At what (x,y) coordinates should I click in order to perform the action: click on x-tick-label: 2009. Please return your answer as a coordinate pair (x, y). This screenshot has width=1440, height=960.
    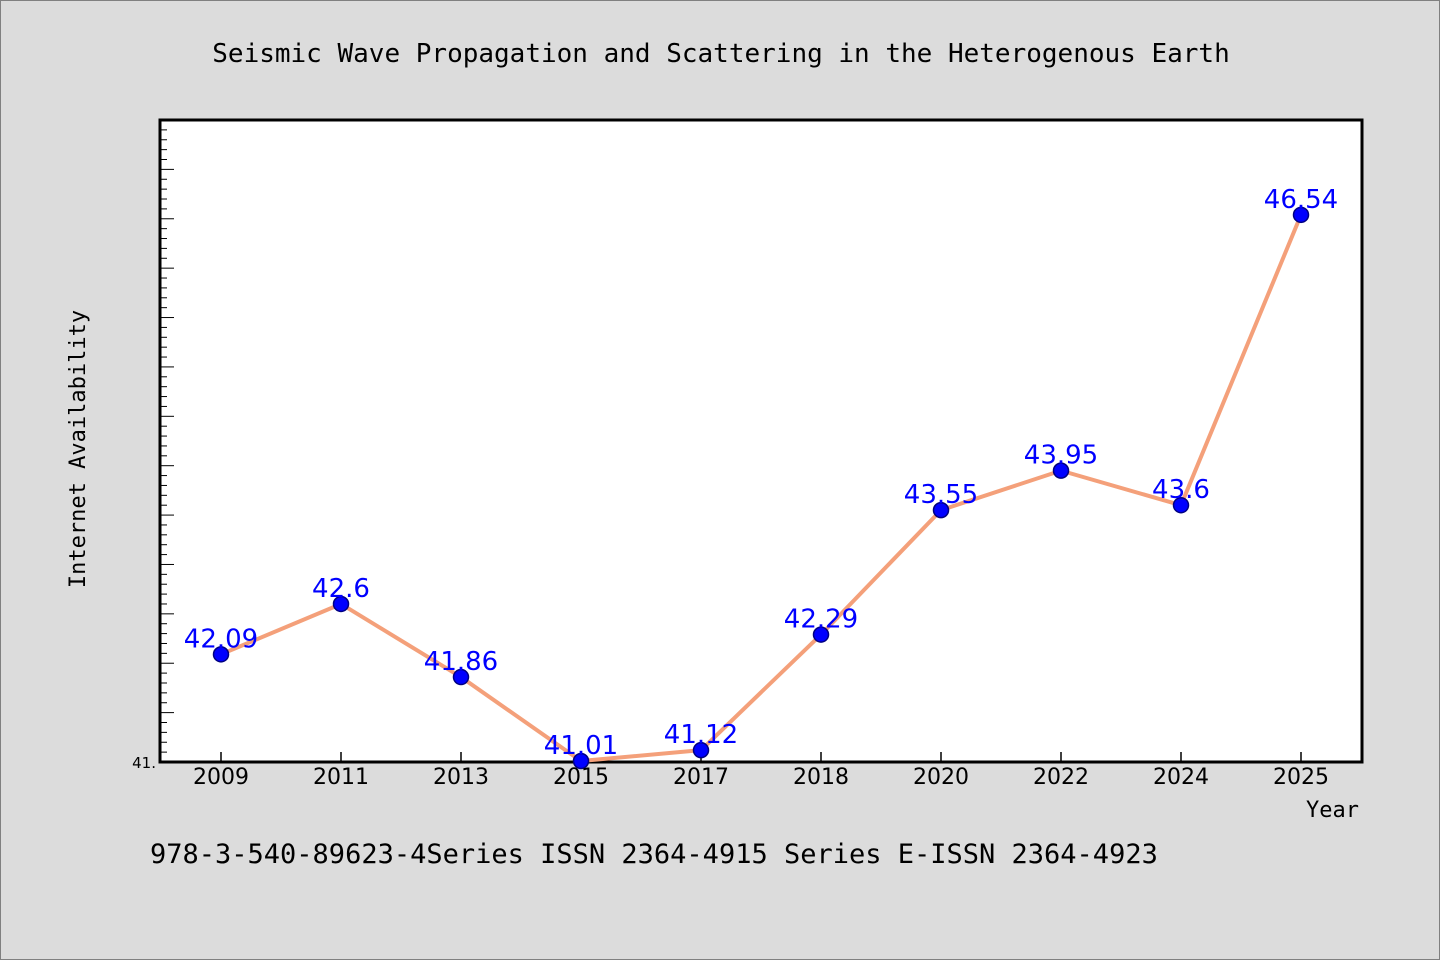
    Looking at the image, I should click on (221, 777).